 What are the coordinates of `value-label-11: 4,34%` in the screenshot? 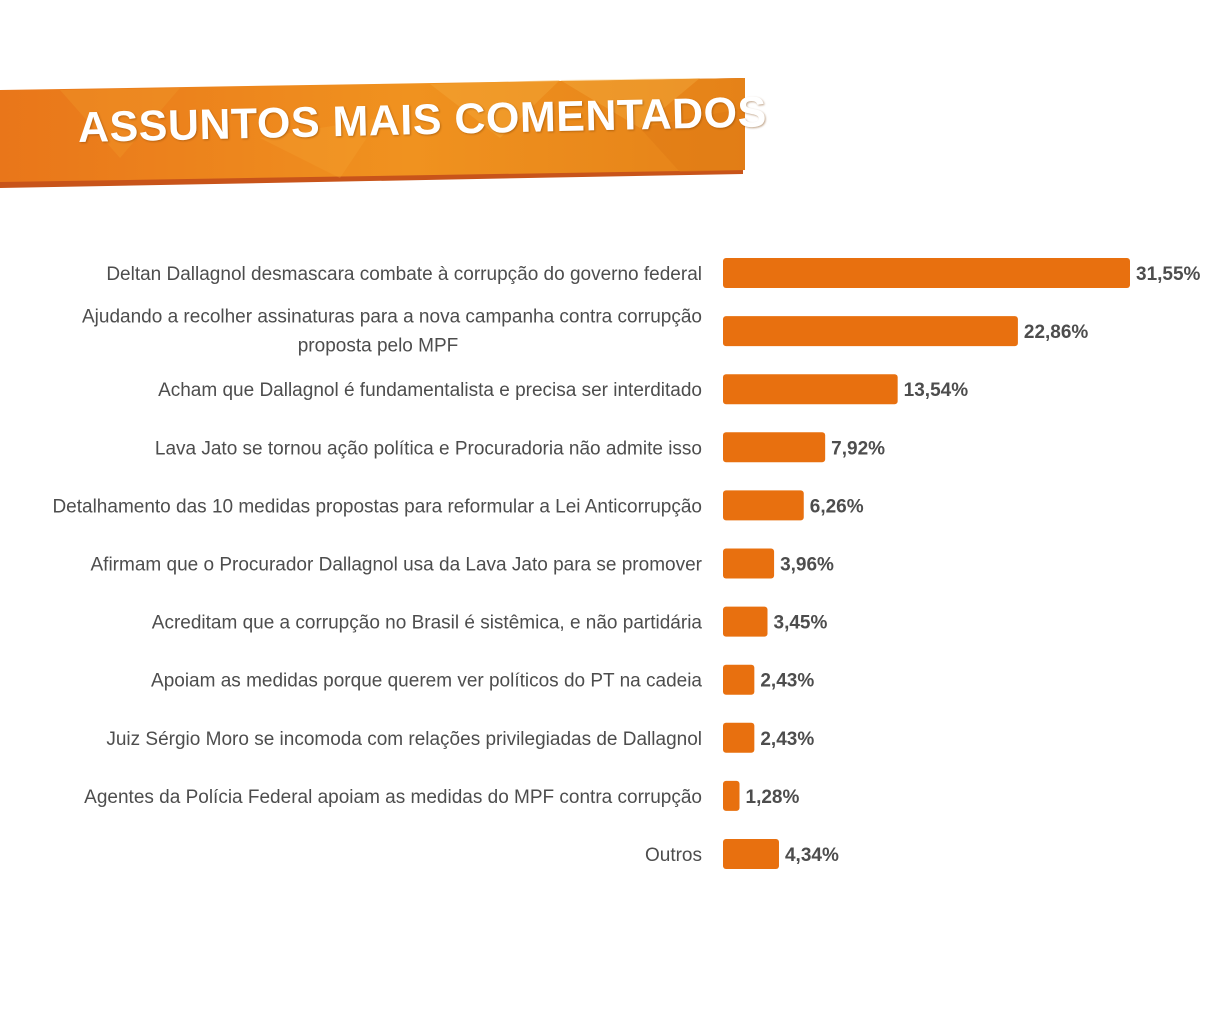 It's located at (812, 855).